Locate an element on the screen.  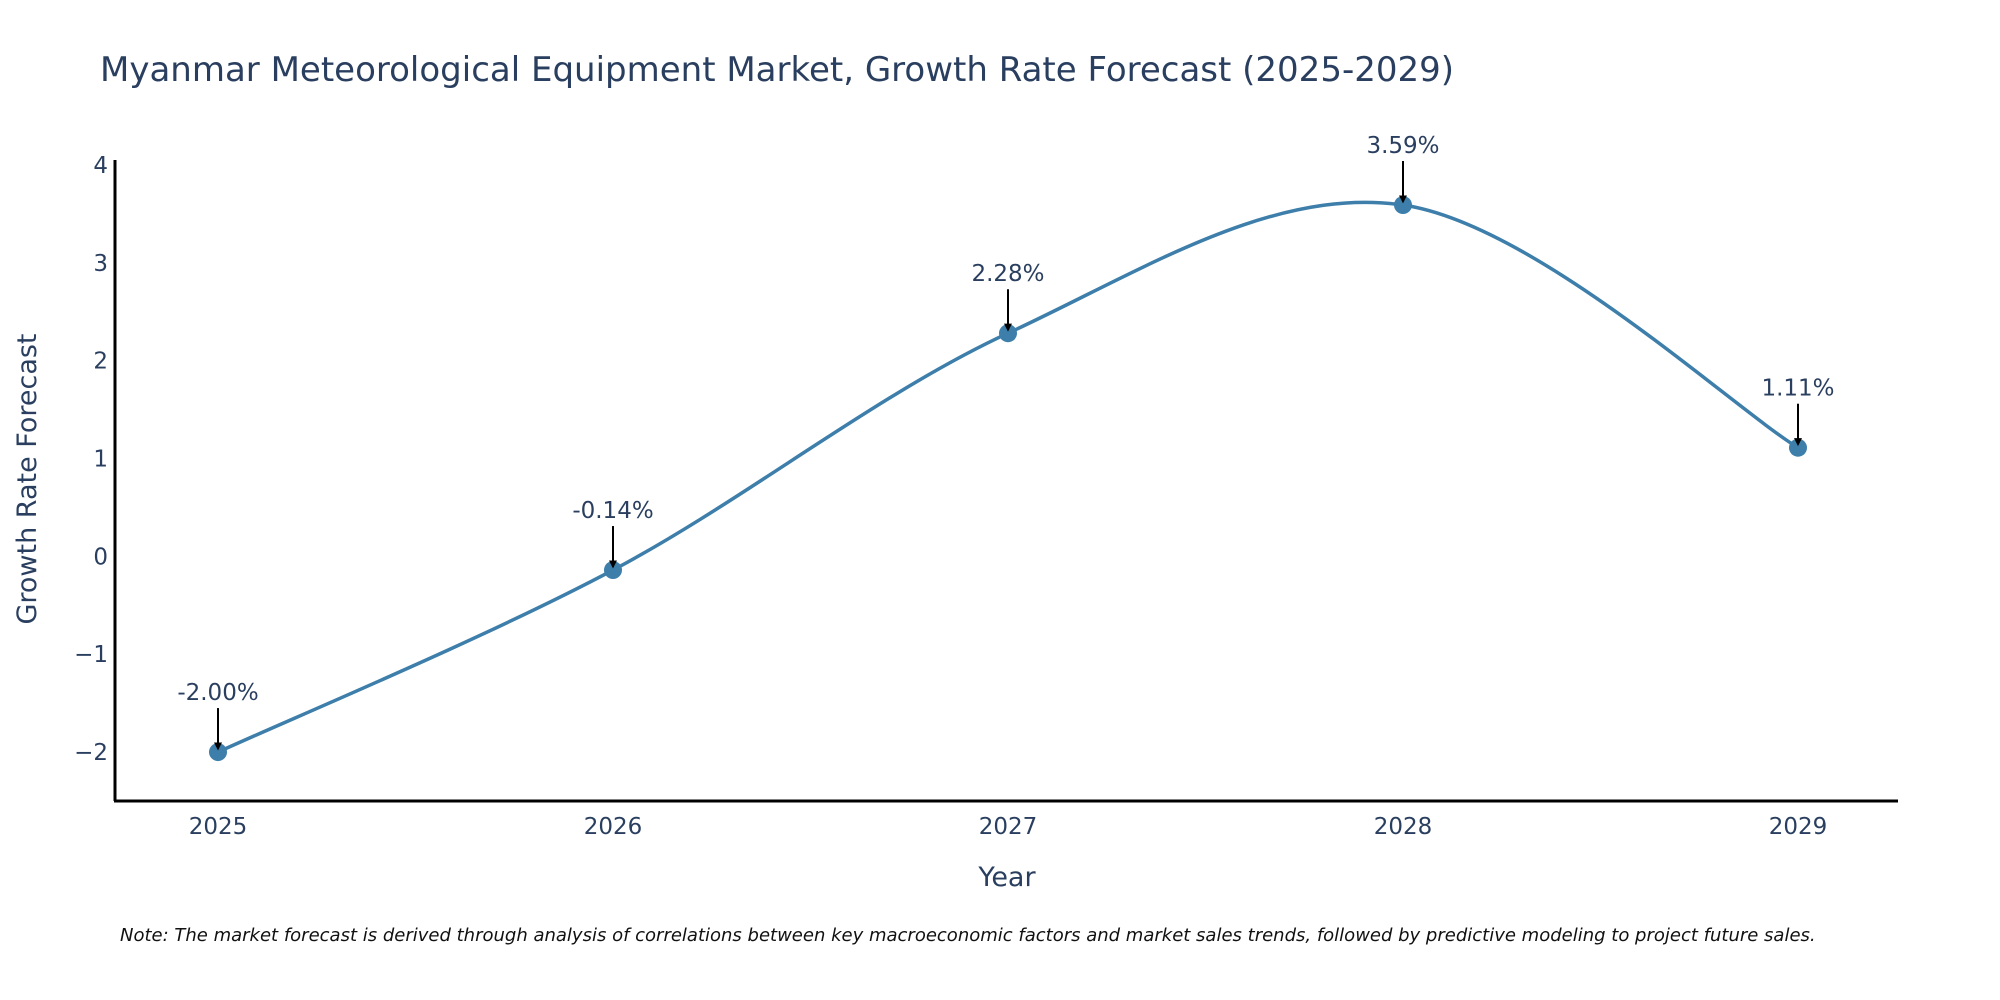
y-tick-label: −2 is located at coordinates (91, 753).